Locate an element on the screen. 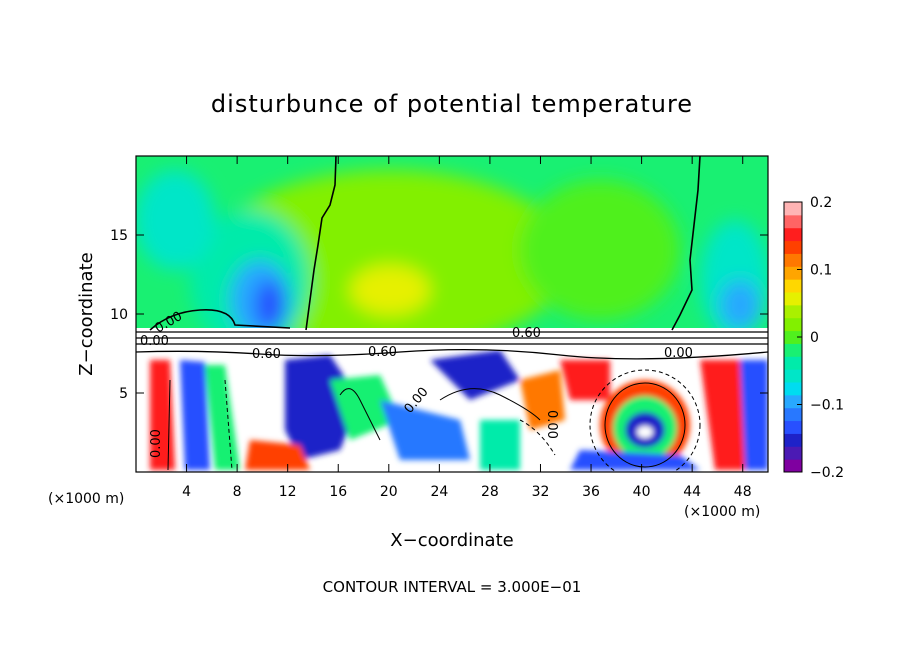  y-tick-label: 5 is located at coordinates (123, 394).